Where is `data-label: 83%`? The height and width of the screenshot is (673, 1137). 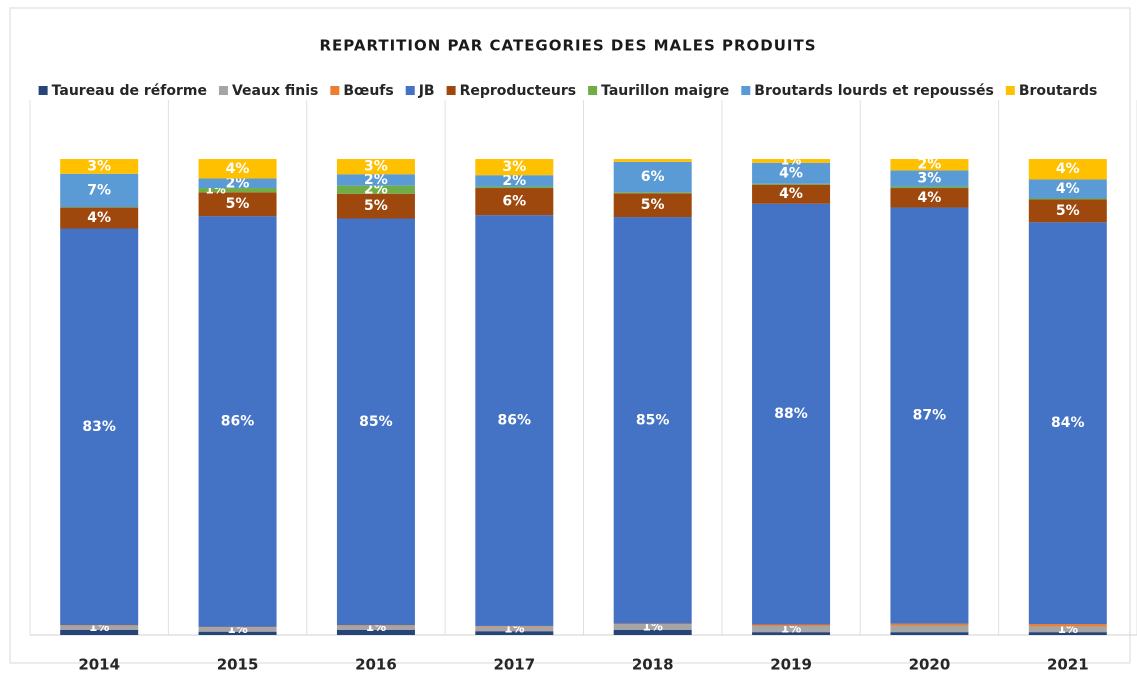 data-label: 83% is located at coordinates (99, 427).